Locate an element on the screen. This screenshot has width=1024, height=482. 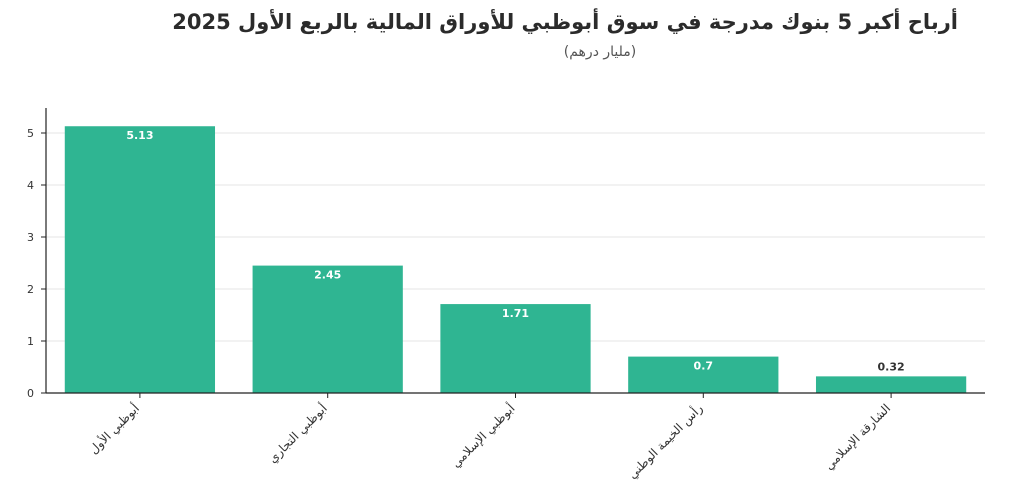
x-category-label: أبوظبي التجاري is located at coordinates (298, 434).